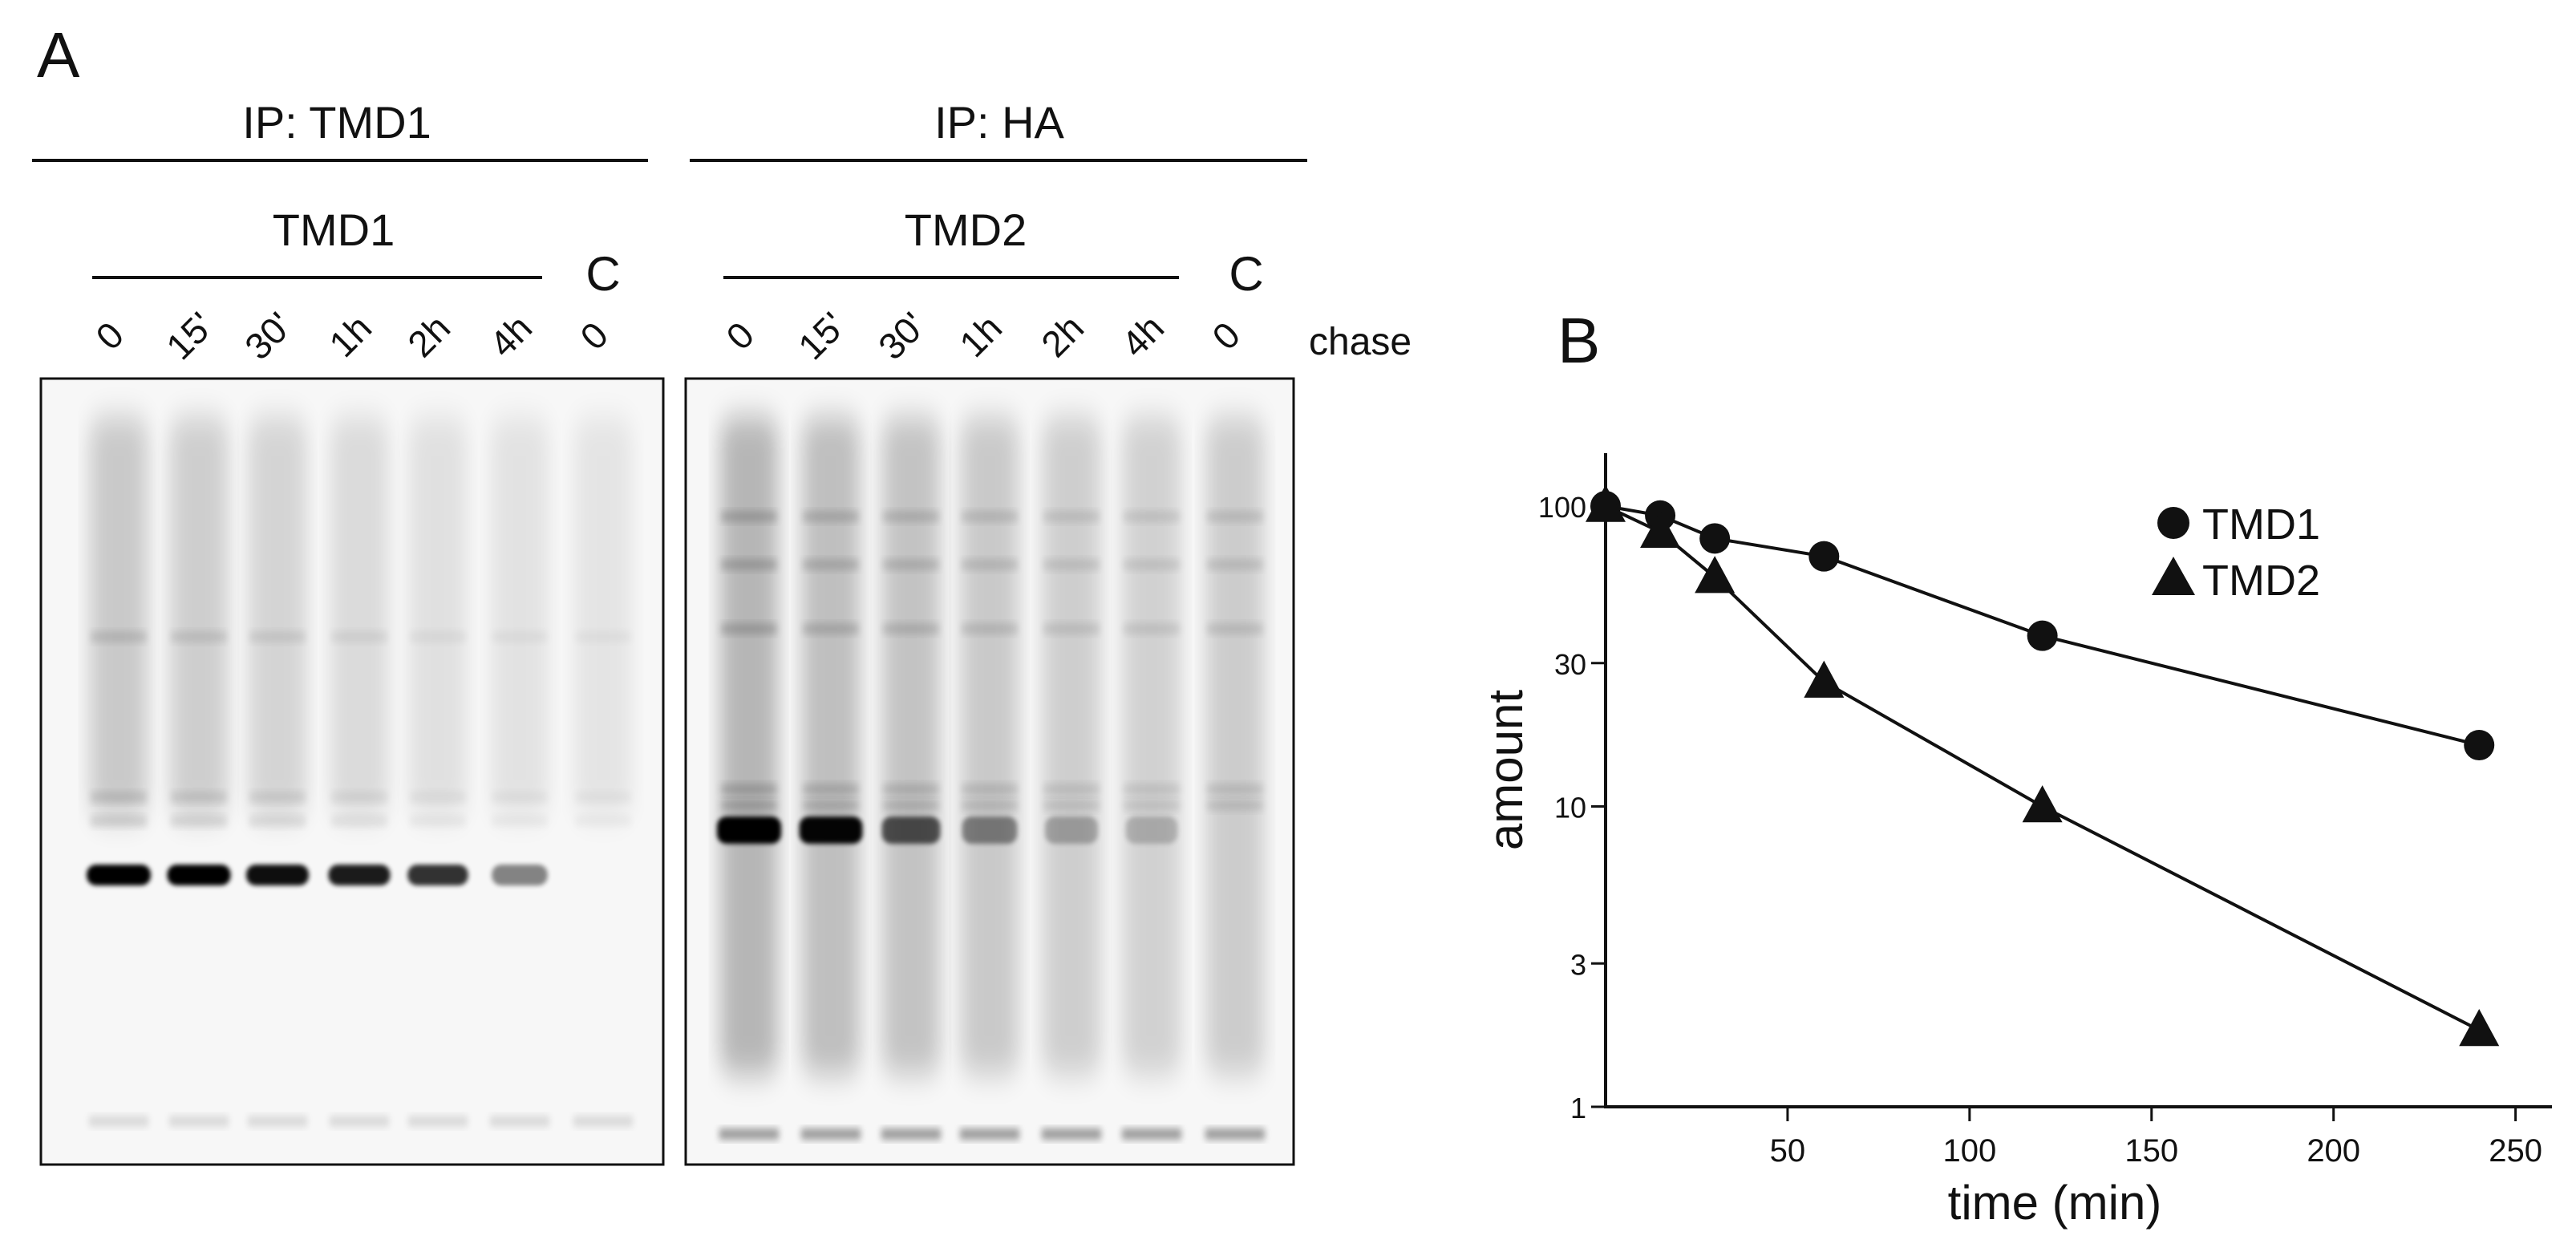  Describe the element at coordinates (2261, 581) in the screenshot. I see `legend-label-tmd2: TMD2` at that location.